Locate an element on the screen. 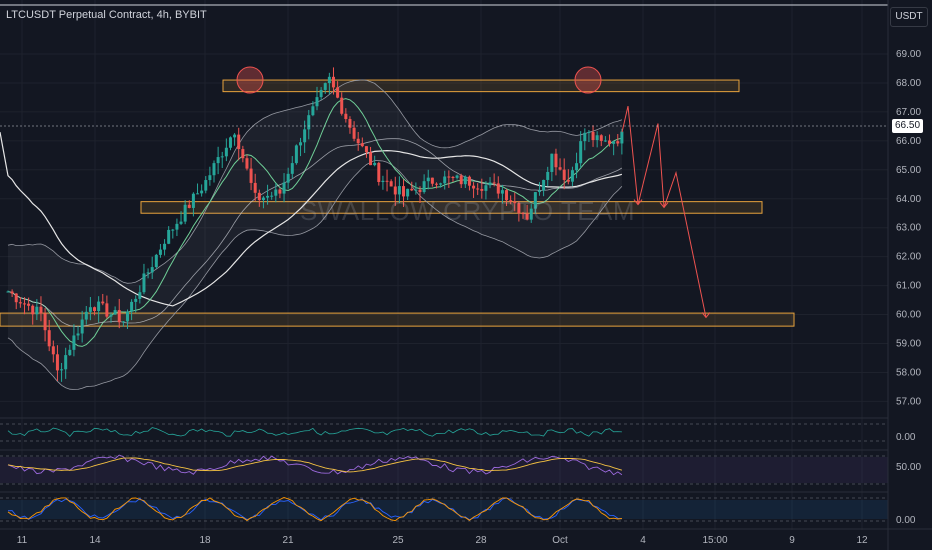 The height and width of the screenshot is (550, 932). price-tick-label: 66.00 is located at coordinates (908, 141).